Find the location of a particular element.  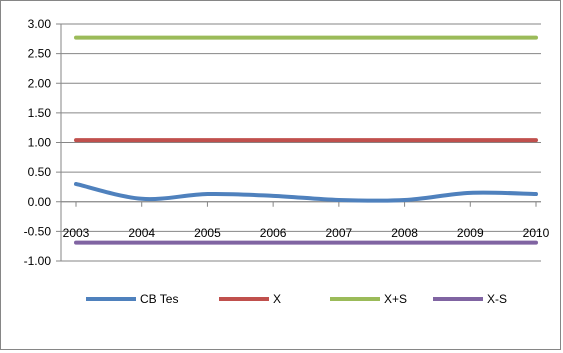

x-tick-label: 2008 is located at coordinates (404, 233).